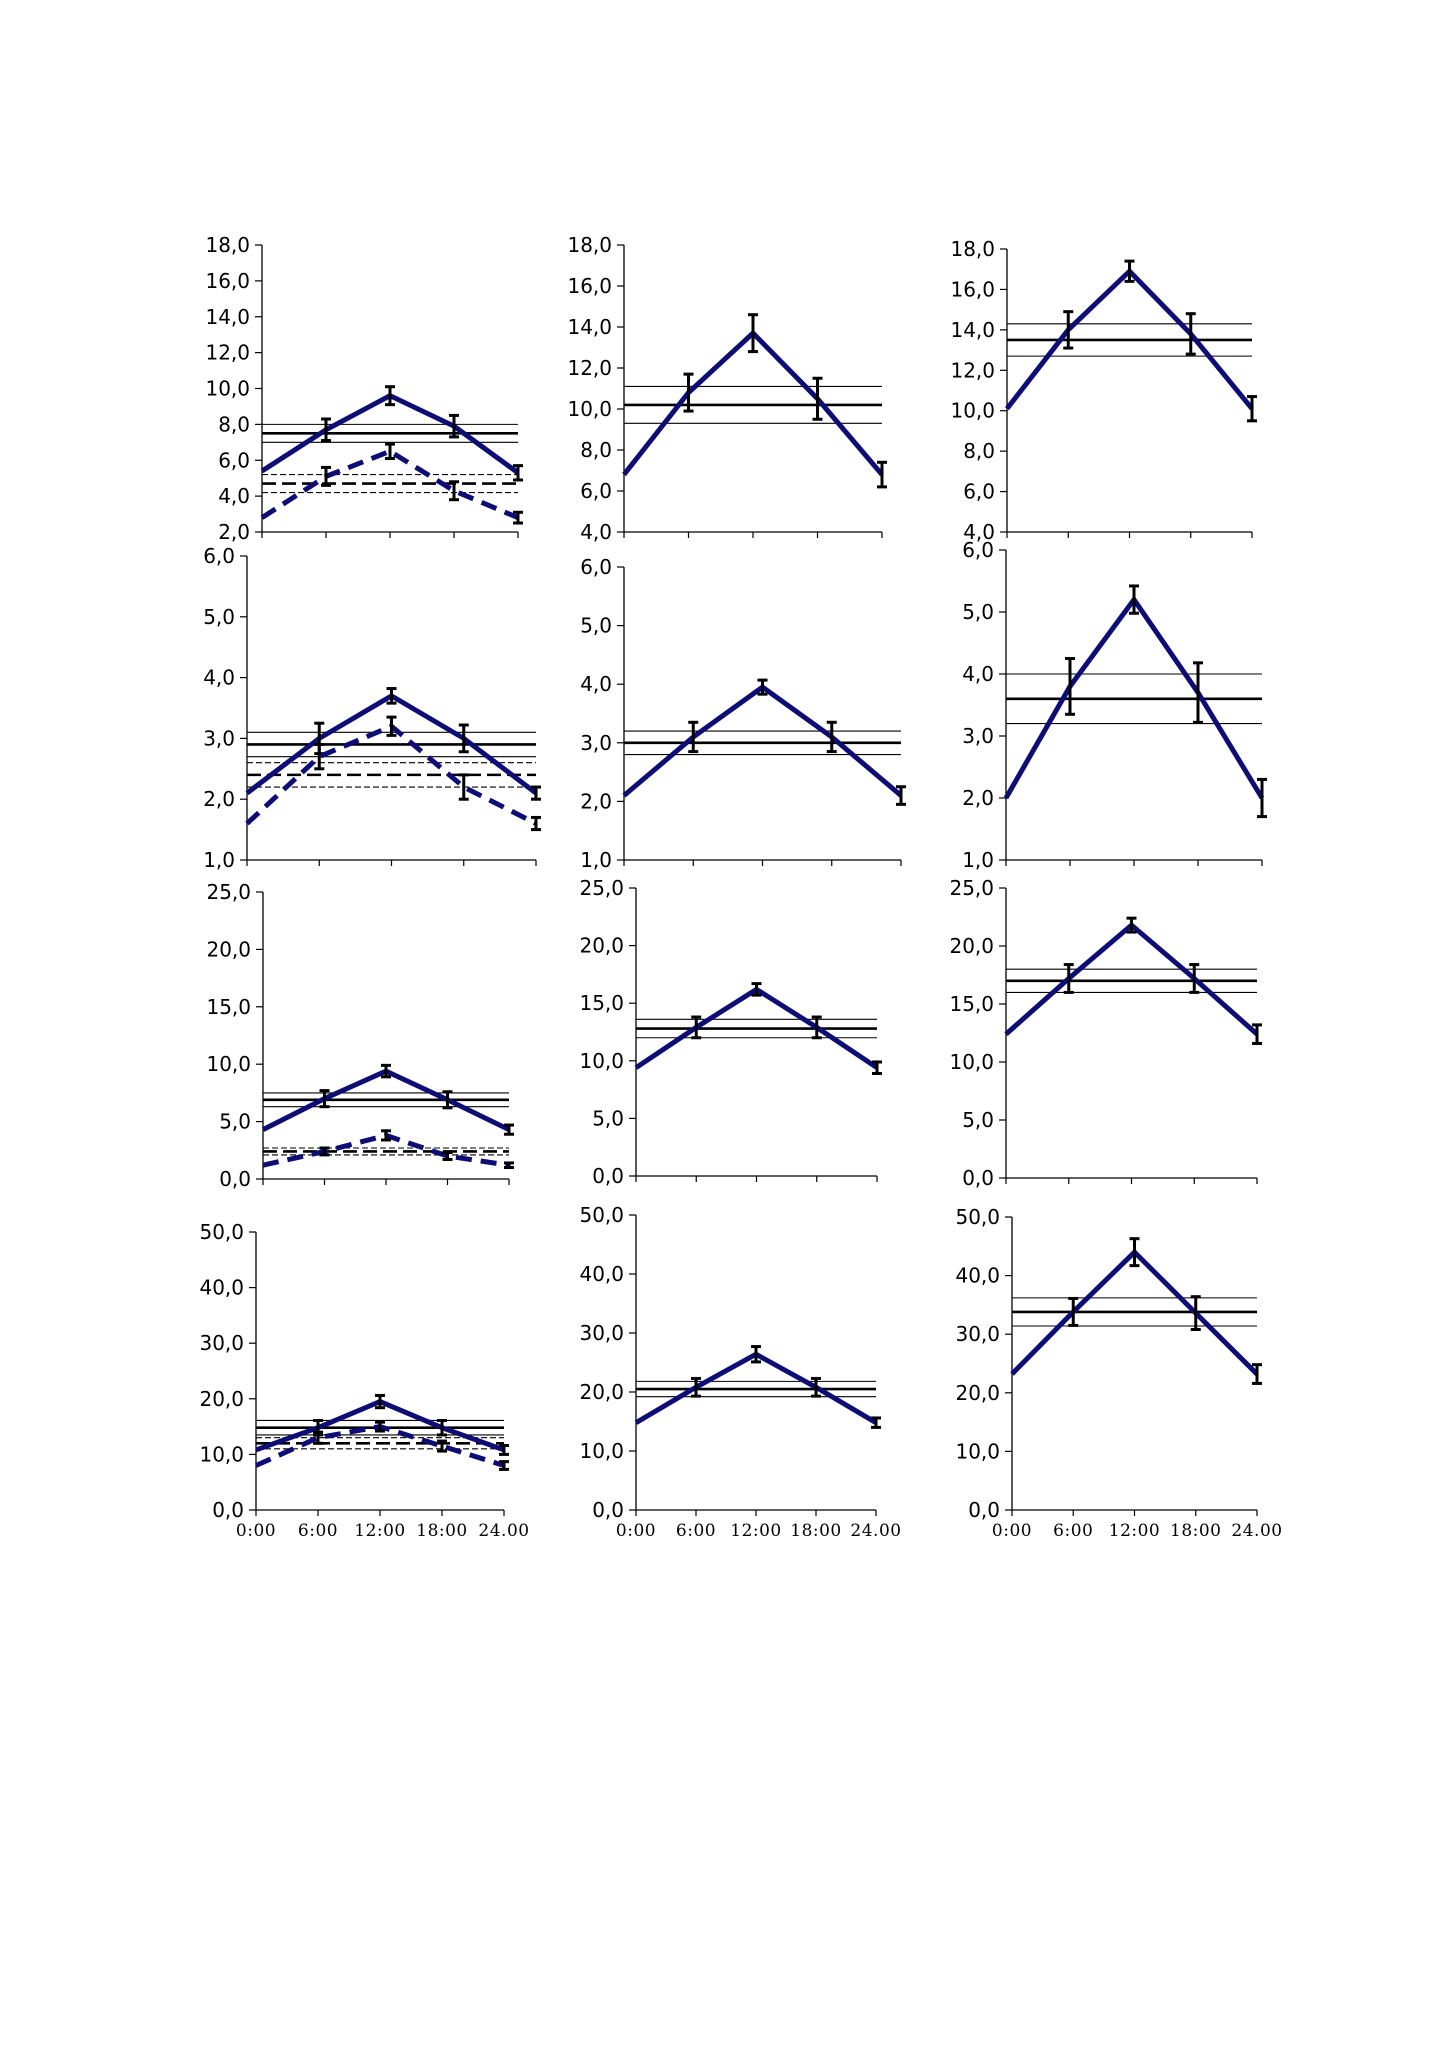  Describe the element at coordinates (1135, 1531) in the screenshot. I see `x-tick-label: 12:00` at that location.